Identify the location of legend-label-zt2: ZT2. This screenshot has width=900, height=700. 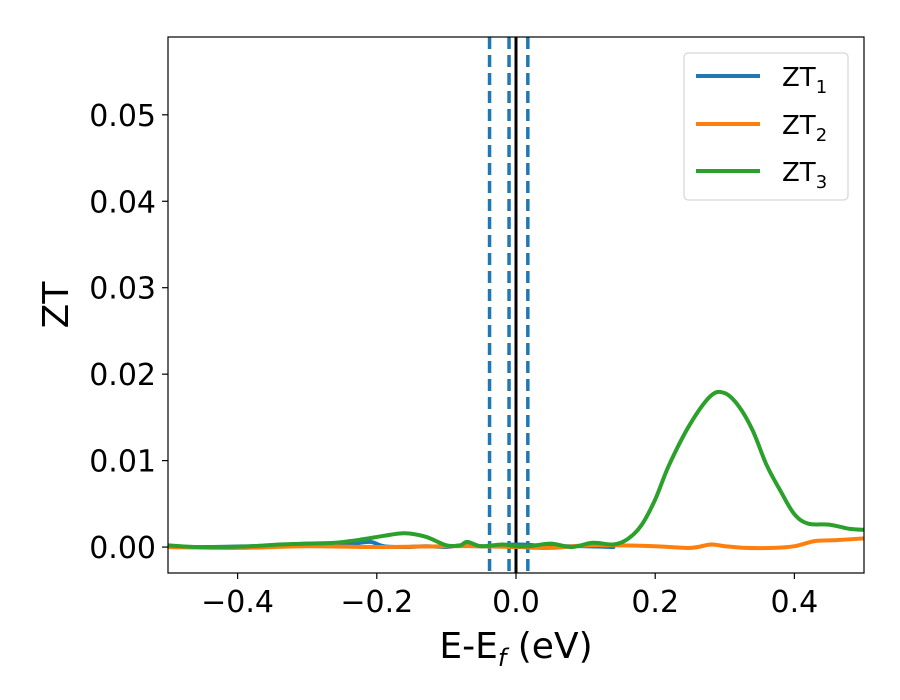
(804, 128).